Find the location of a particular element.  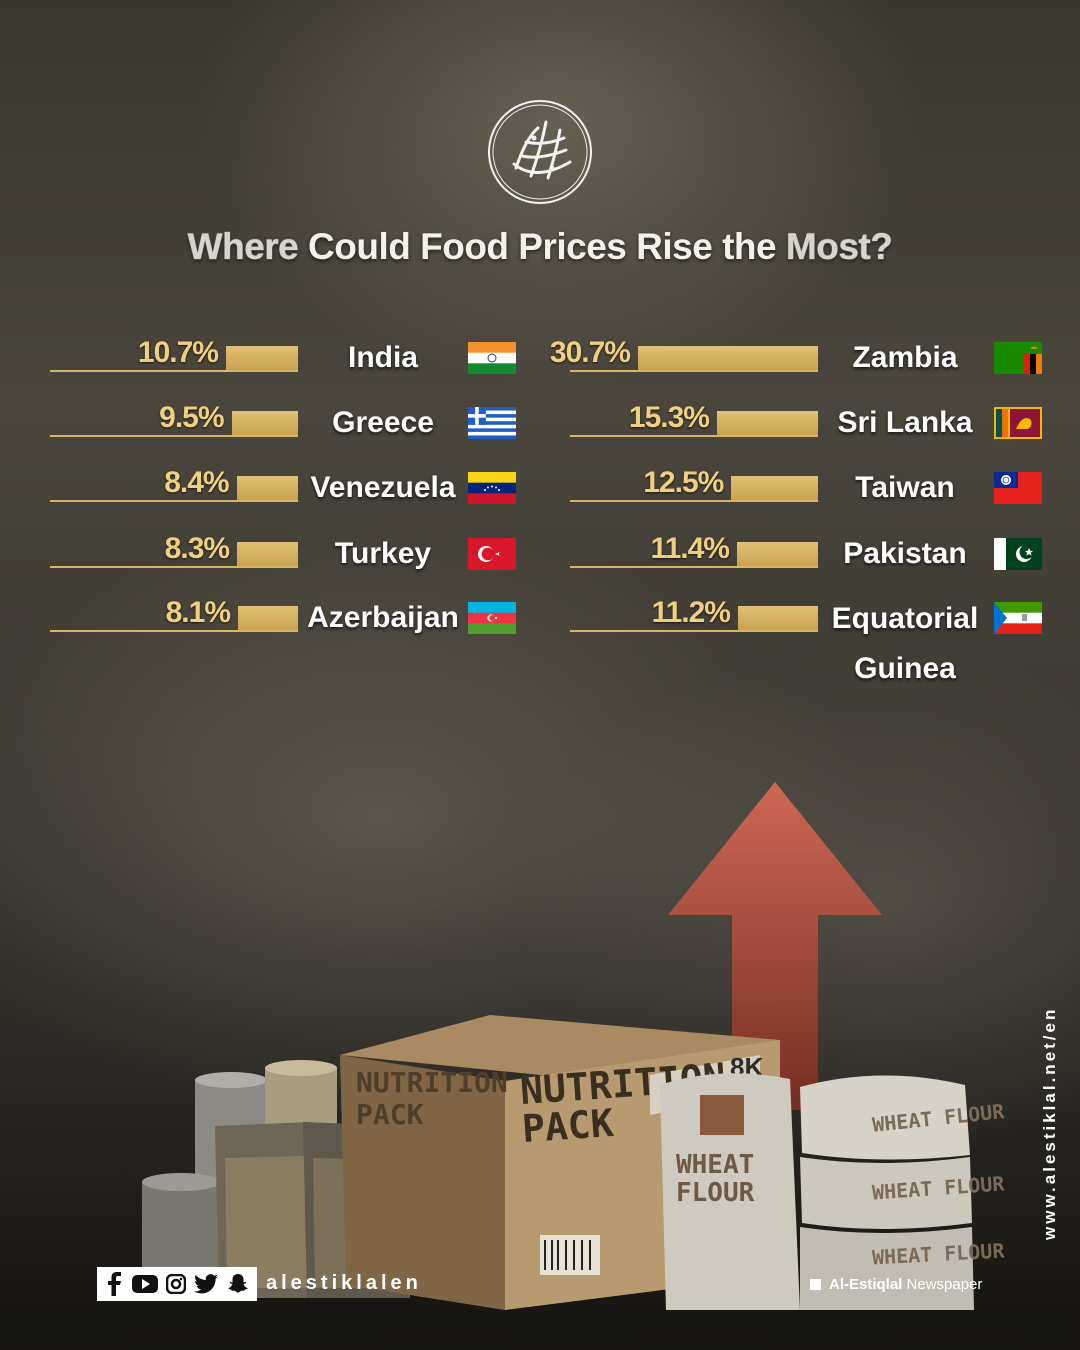

value-label: 8.1% is located at coordinates (198, 612).